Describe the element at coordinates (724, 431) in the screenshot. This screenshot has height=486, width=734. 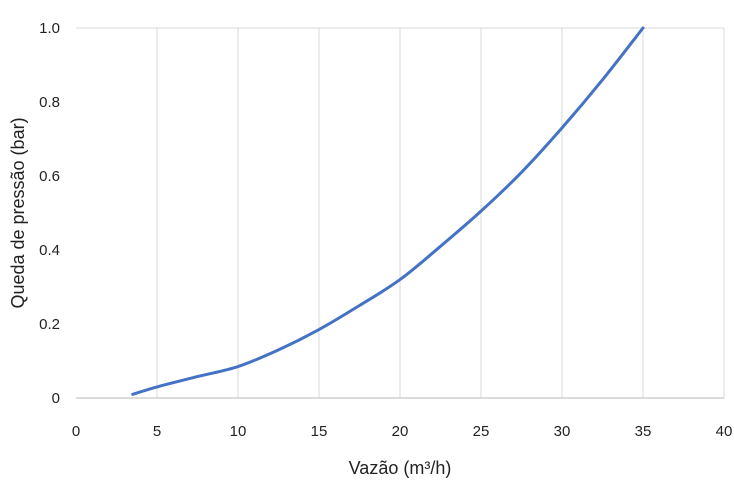
I see `x-tick-label: 40` at that location.